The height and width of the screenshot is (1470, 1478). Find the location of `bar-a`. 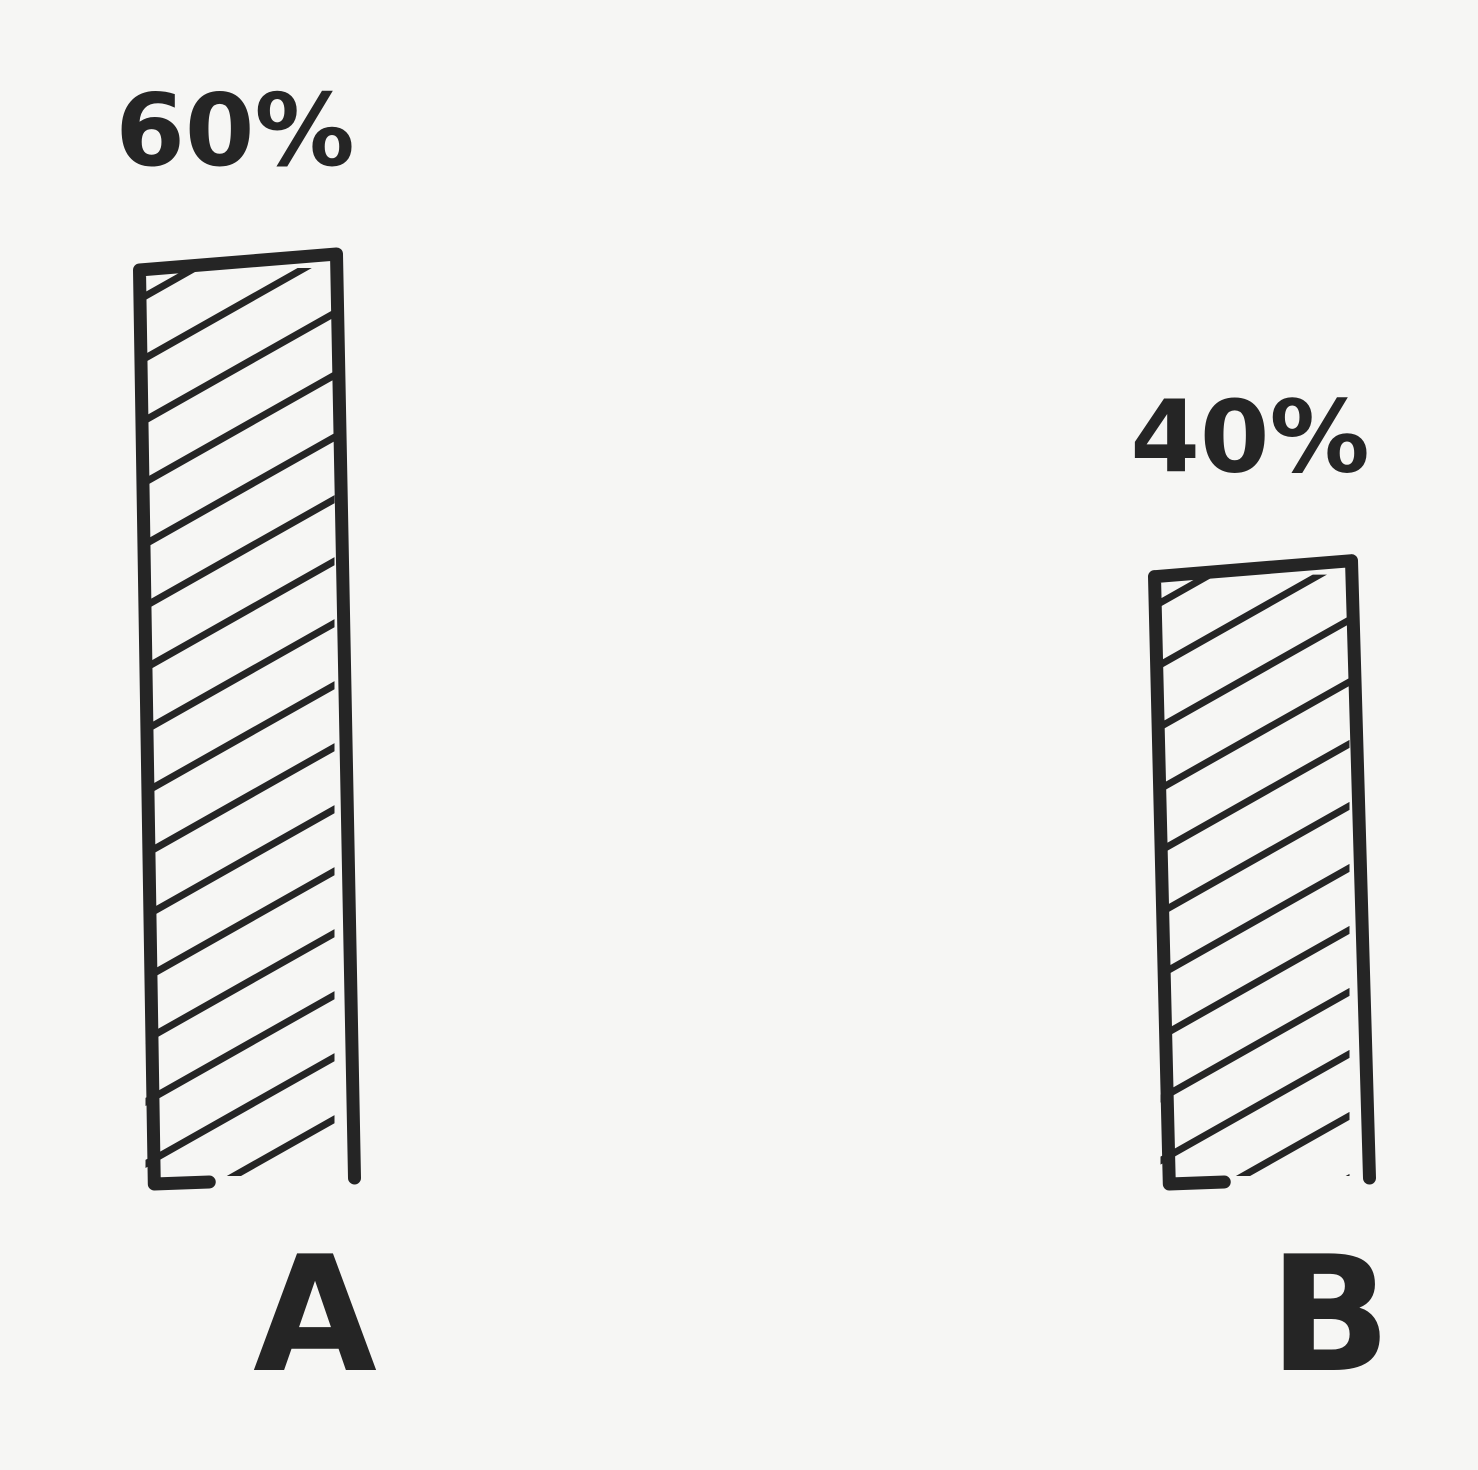

bar-a is located at coordinates (247, 719).